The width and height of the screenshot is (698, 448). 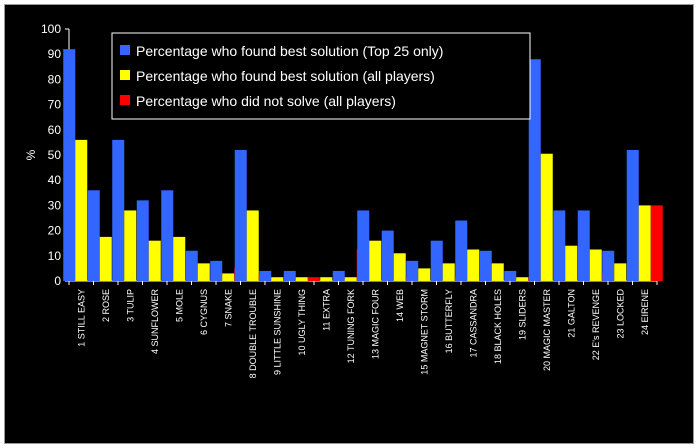 I want to click on x-category-label: 12 TUNING FORK, so click(x=351, y=326).